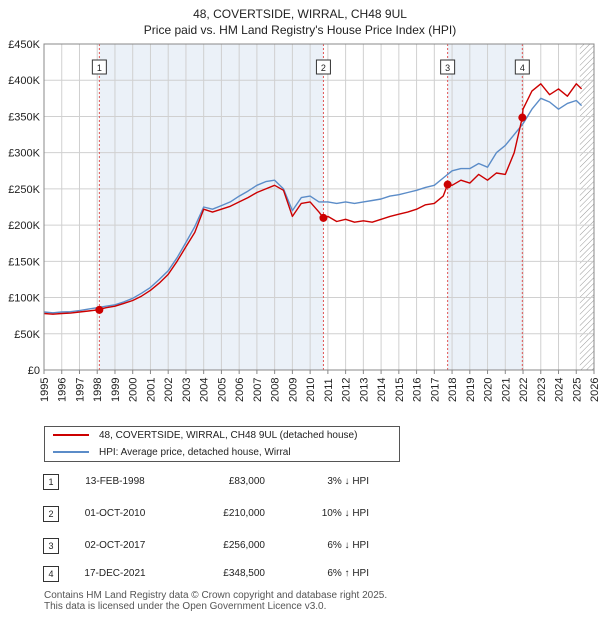  What do you see at coordinates (80, 390) in the screenshot?
I see `x-tick-label: 1997` at bounding box center [80, 390].